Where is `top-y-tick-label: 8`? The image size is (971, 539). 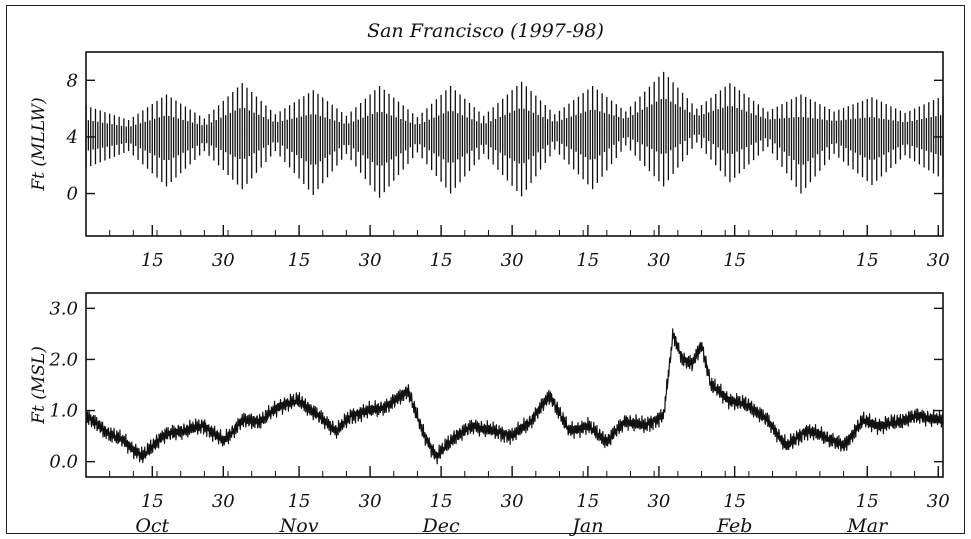
top-y-tick-label: 8 is located at coordinates (72, 80).